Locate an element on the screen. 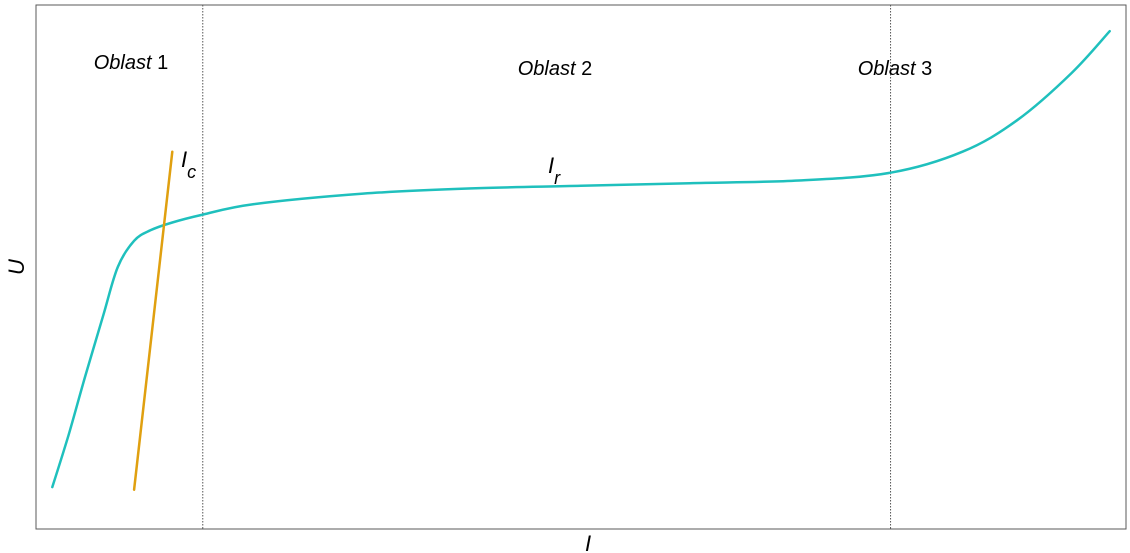  region-1-name: Oblast is located at coordinates (123, 63).